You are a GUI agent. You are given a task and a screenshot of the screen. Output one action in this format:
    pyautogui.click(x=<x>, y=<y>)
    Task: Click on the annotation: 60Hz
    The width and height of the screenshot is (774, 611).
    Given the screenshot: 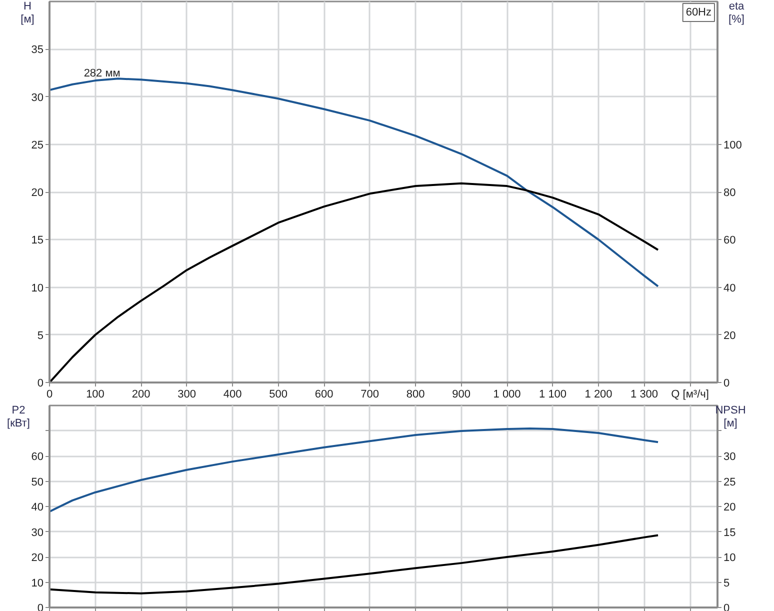 What is the action you would take?
    pyautogui.click(x=699, y=12)
    